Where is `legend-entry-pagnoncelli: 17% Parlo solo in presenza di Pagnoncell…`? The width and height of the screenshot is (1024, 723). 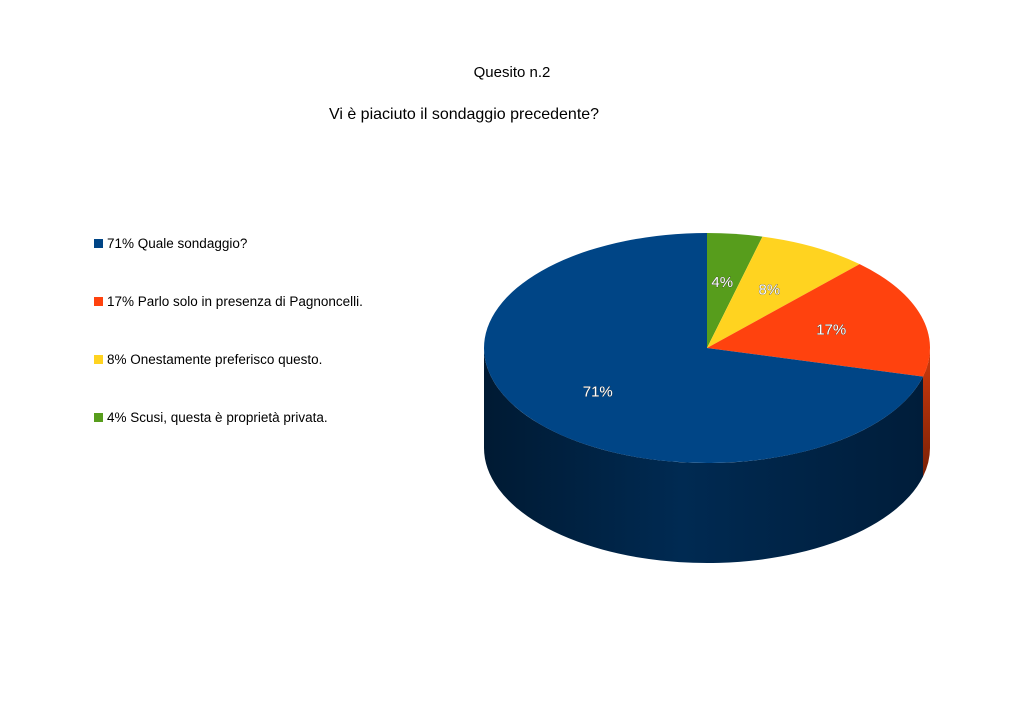
legend-entry-pagnoncelli: 17% Parlo solo in presenza di Pagnoncell… is located at coordinates (274, 301).